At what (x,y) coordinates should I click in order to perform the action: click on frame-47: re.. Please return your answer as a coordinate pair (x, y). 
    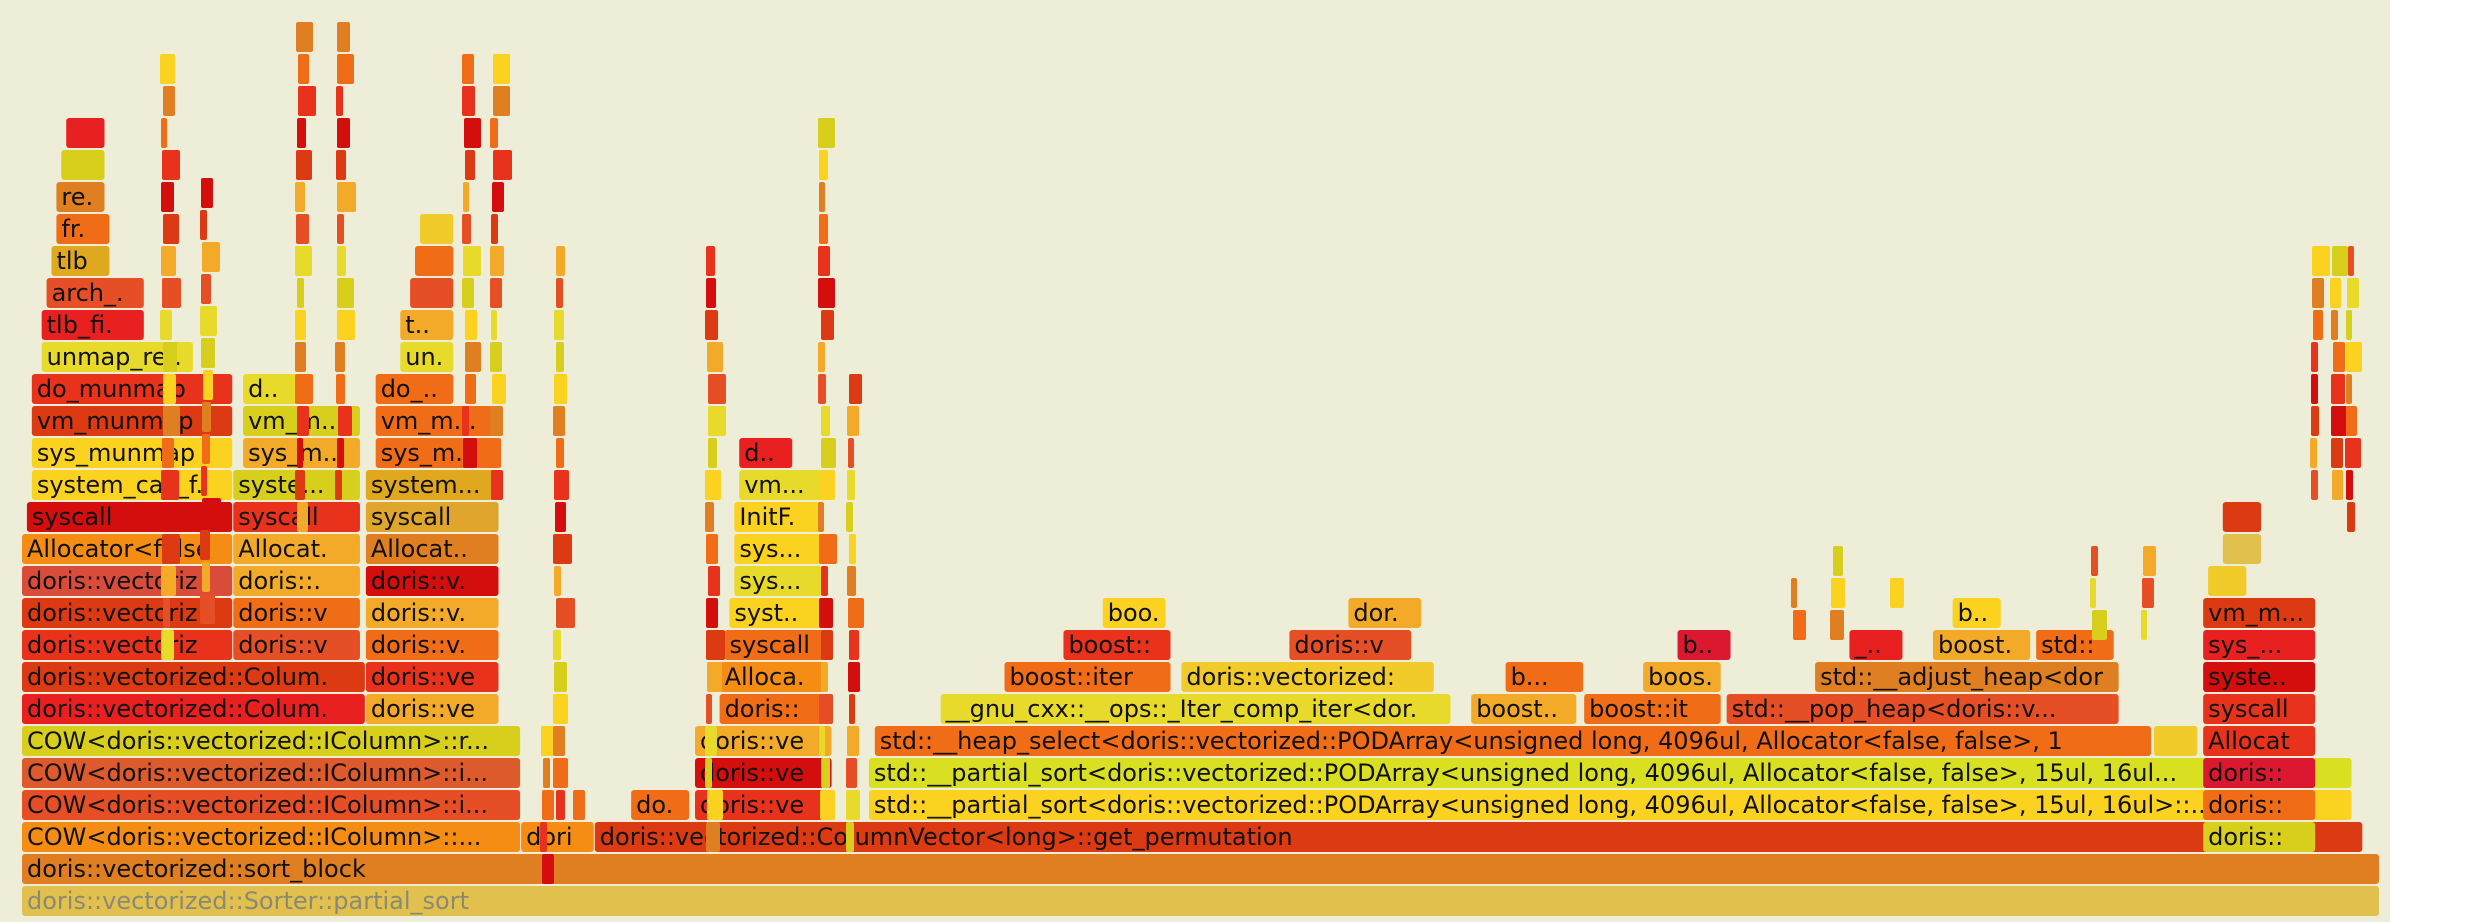
    Looking at the image, I should click on (80, 197).